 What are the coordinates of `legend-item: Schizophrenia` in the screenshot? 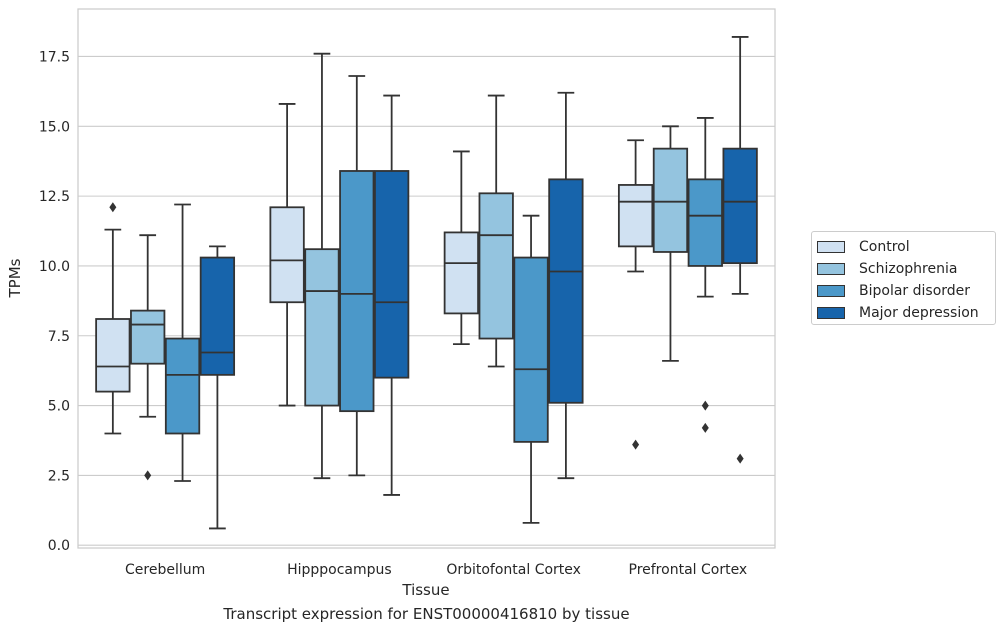 It's located at (906, 269).